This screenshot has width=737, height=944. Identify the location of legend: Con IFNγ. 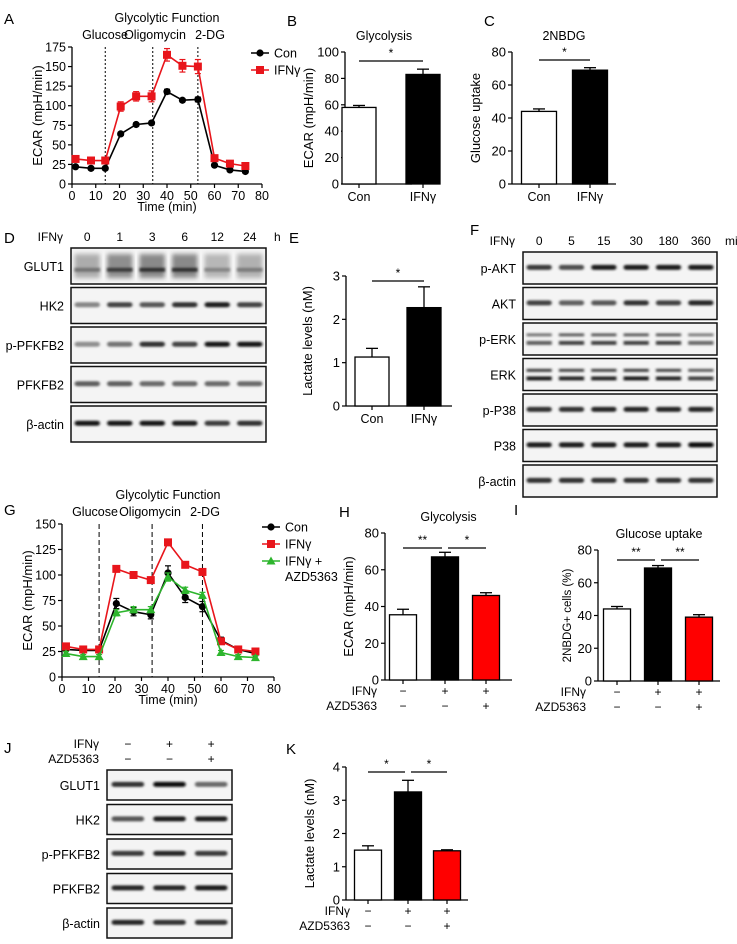
(276, 62).